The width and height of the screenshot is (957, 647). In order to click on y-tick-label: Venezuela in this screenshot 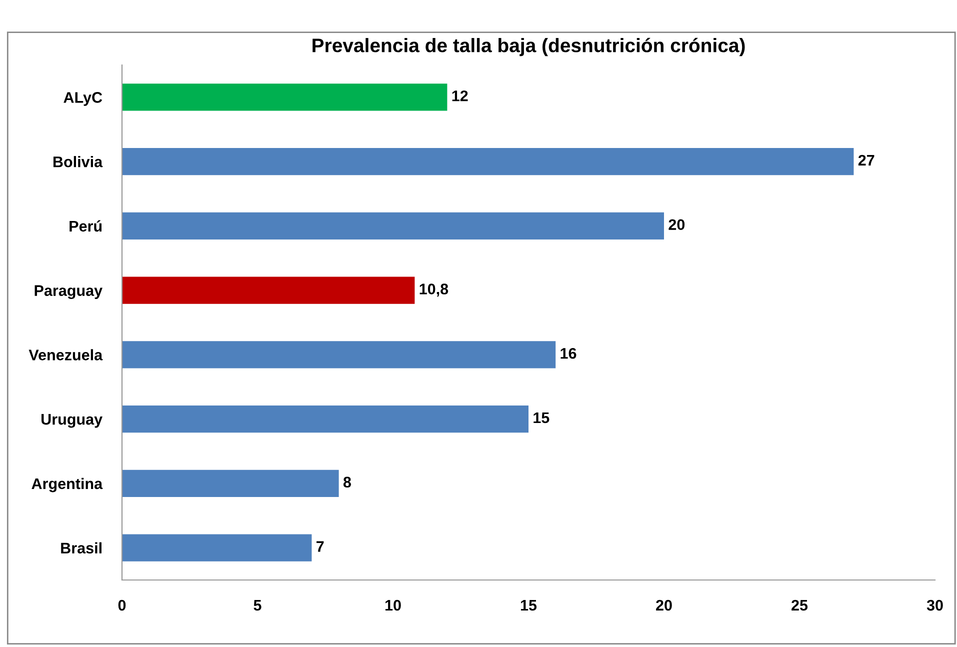, I will do `click(65, 354)`.